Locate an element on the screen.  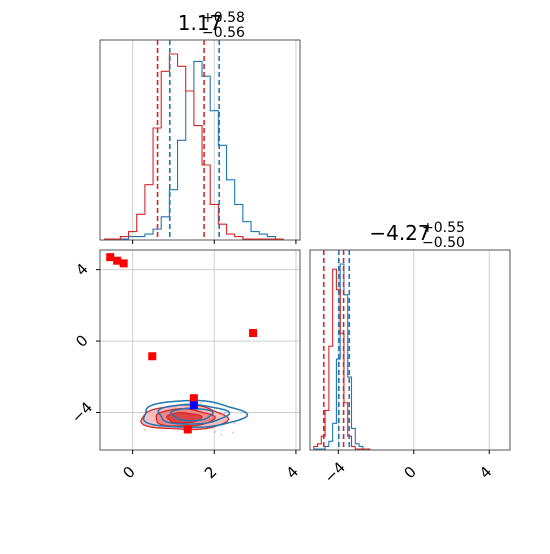
scatter-contours is located at coordinates (194, 415).